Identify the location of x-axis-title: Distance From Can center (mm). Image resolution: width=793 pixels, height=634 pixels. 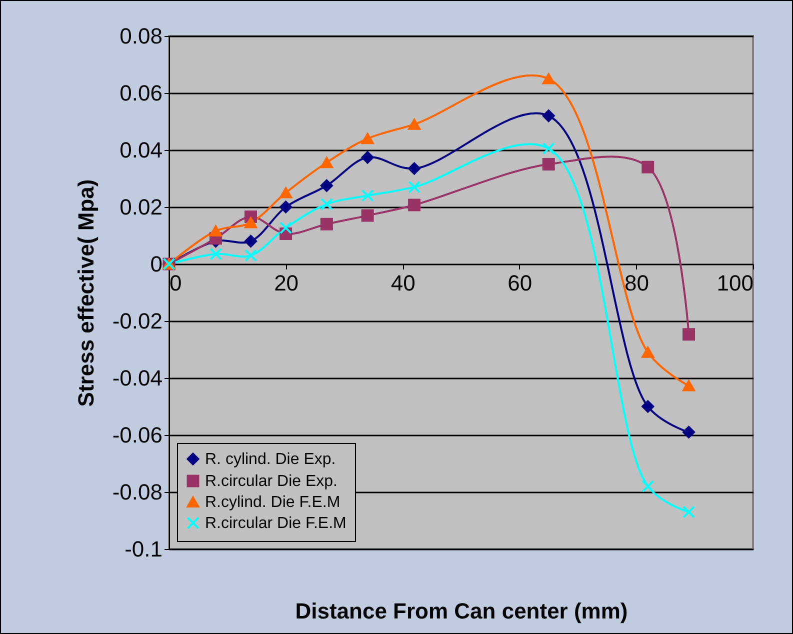
(461, 611).